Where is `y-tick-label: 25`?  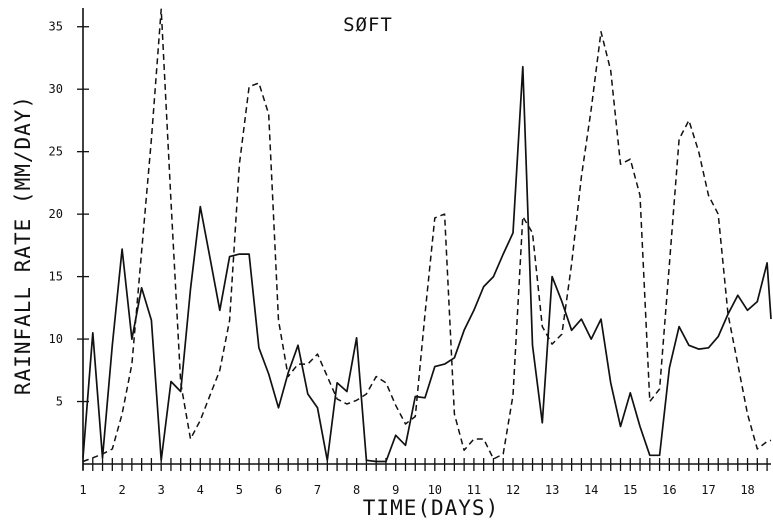 y-tick-label: 25 is located at coordinates (56, 152).